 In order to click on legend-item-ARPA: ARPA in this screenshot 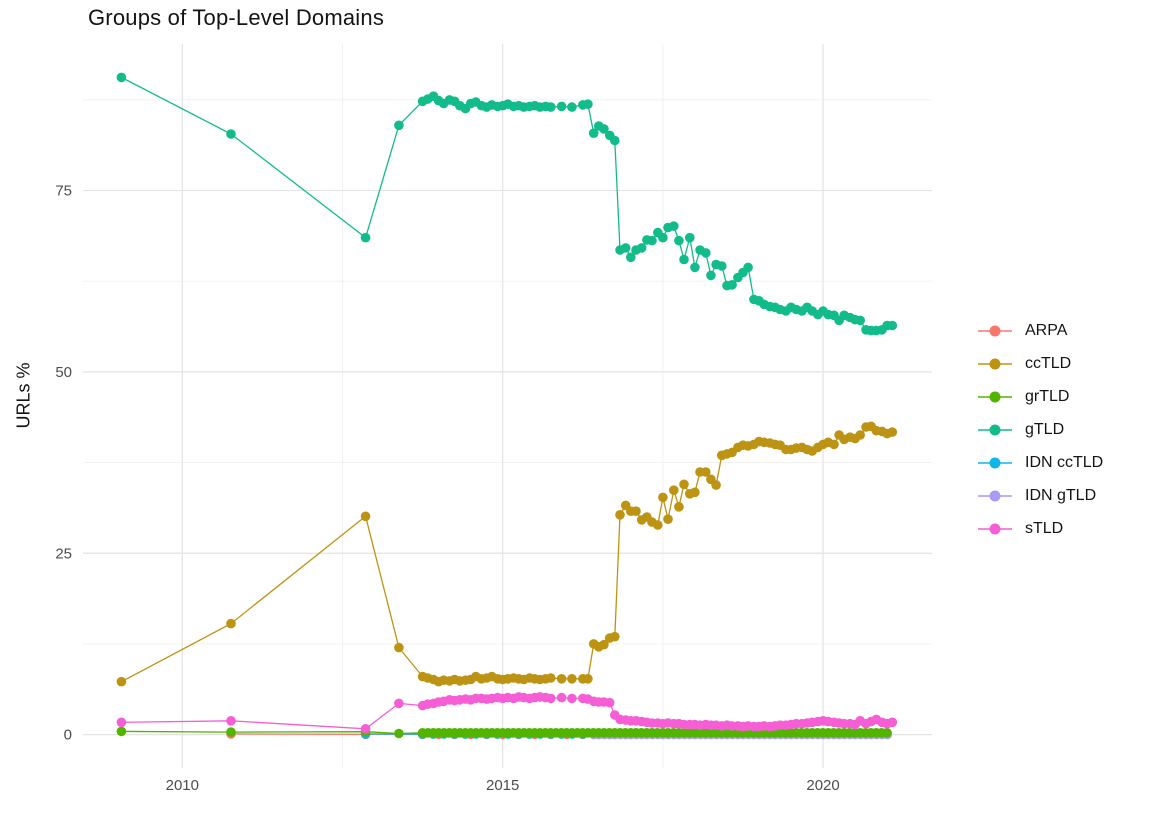, I will do `click(1040, 330)`.